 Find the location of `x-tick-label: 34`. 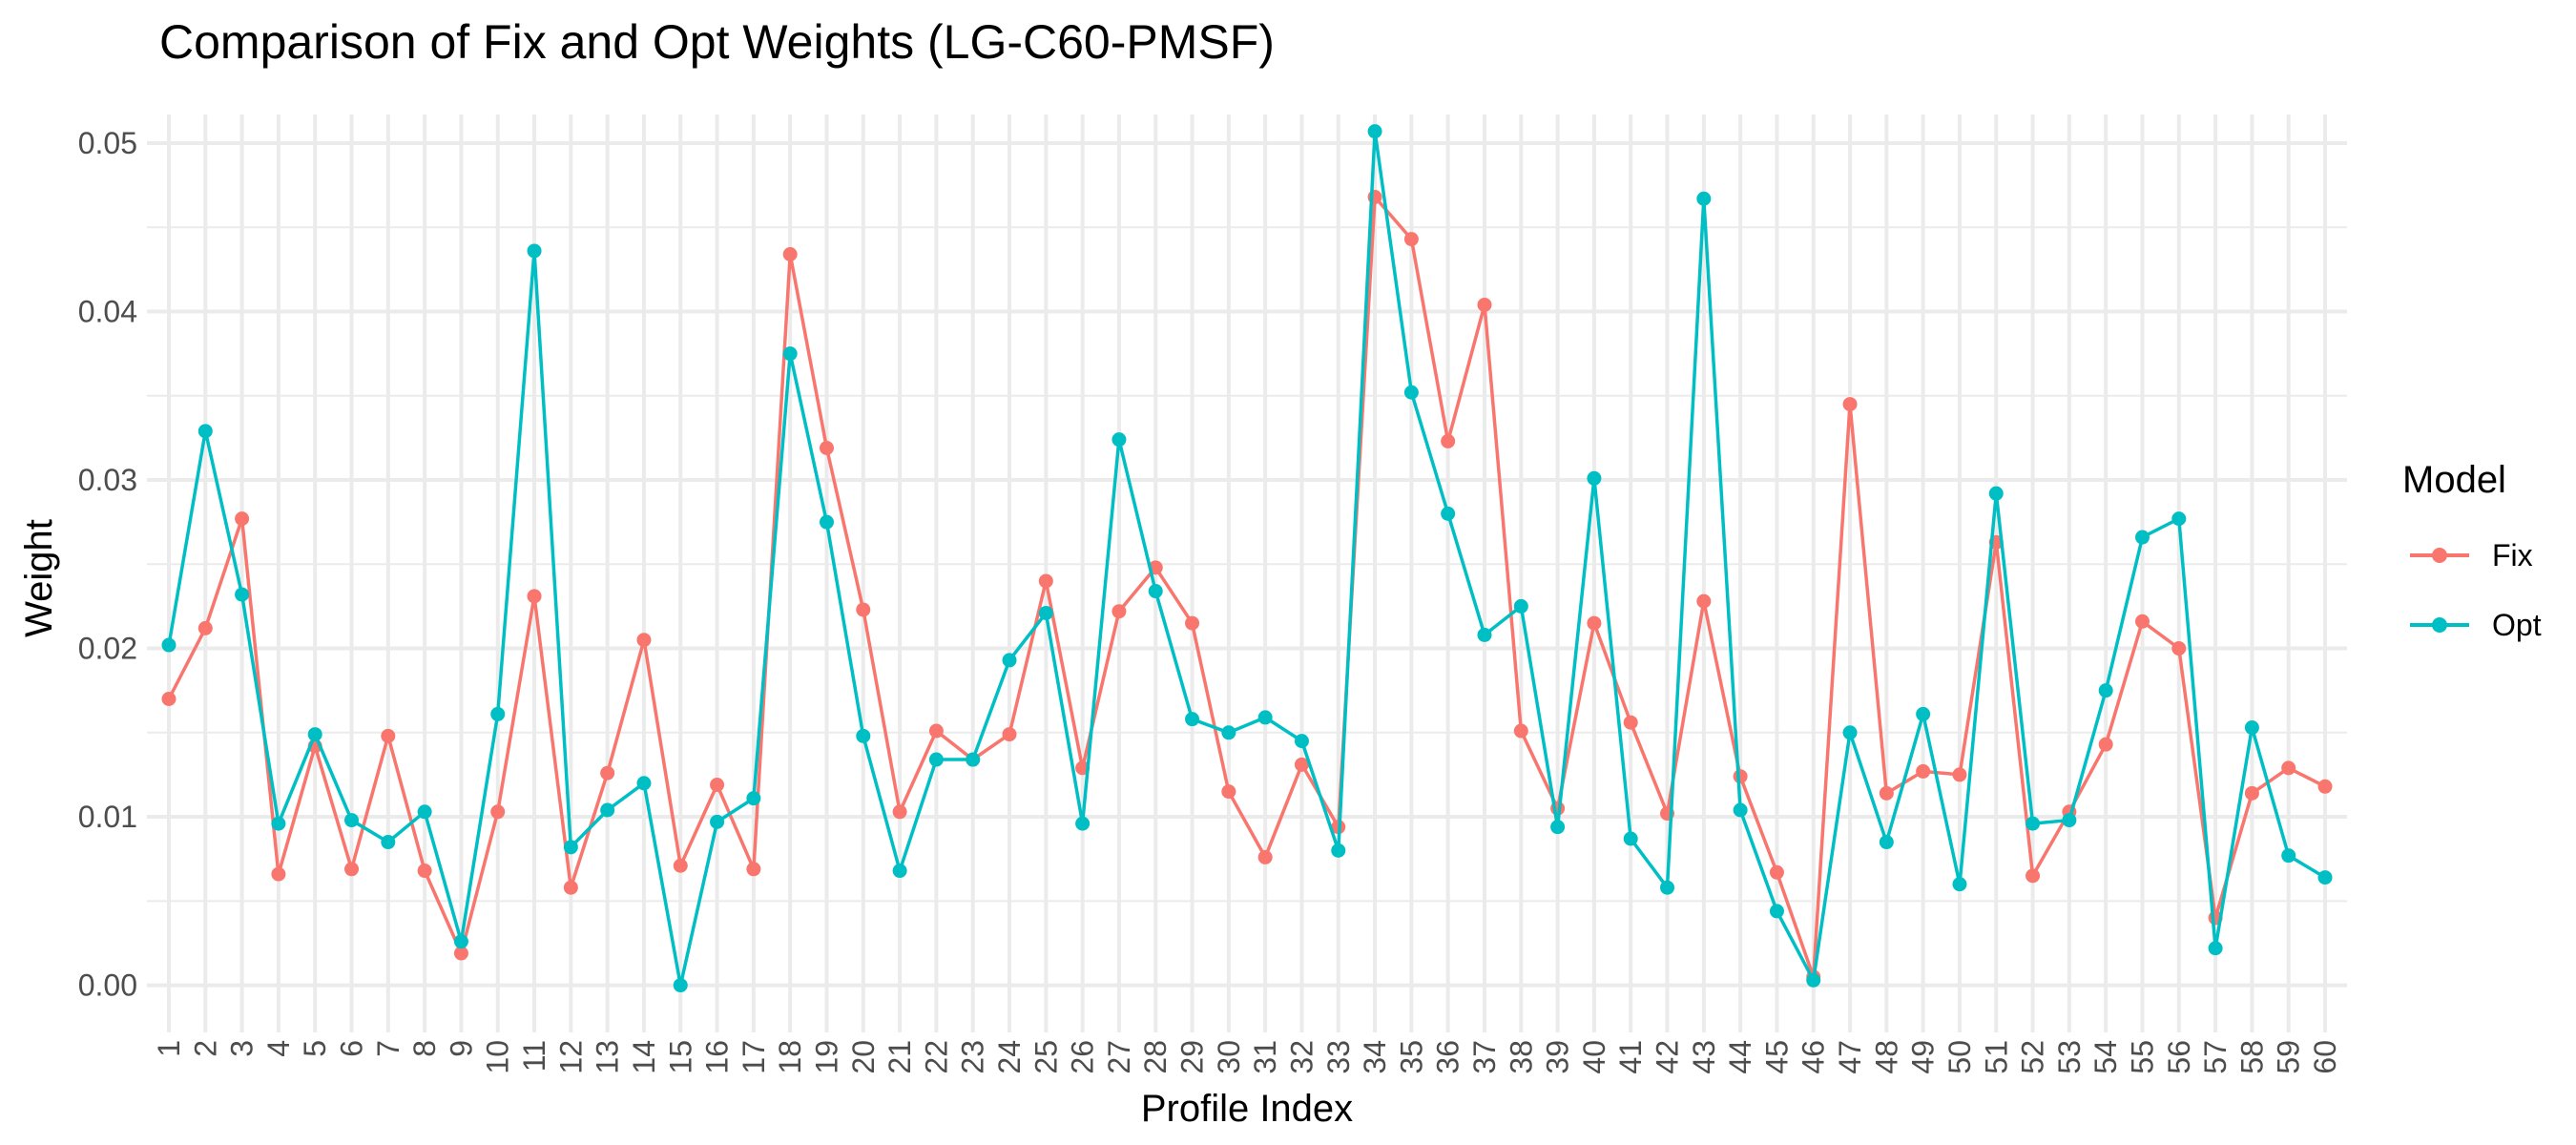

x-tick-label: 34 is located at coordinates (1375, 1057).